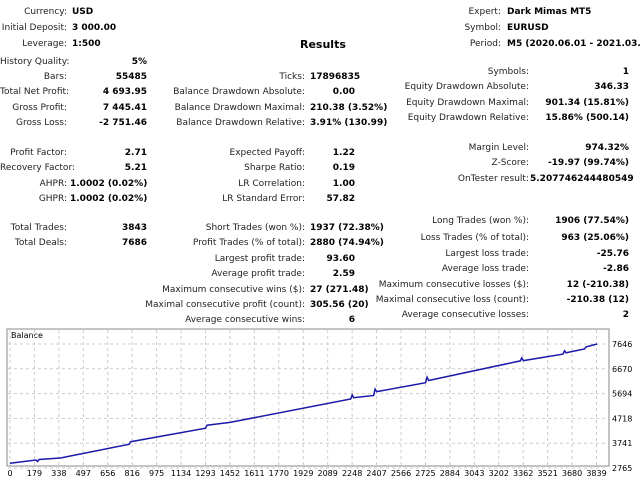 This screenshot has height=480, width=640. Describe the element at coordinates (587, 103) in the screenshot. I see `stat-value: 901.34 (15.81%)` at that location.